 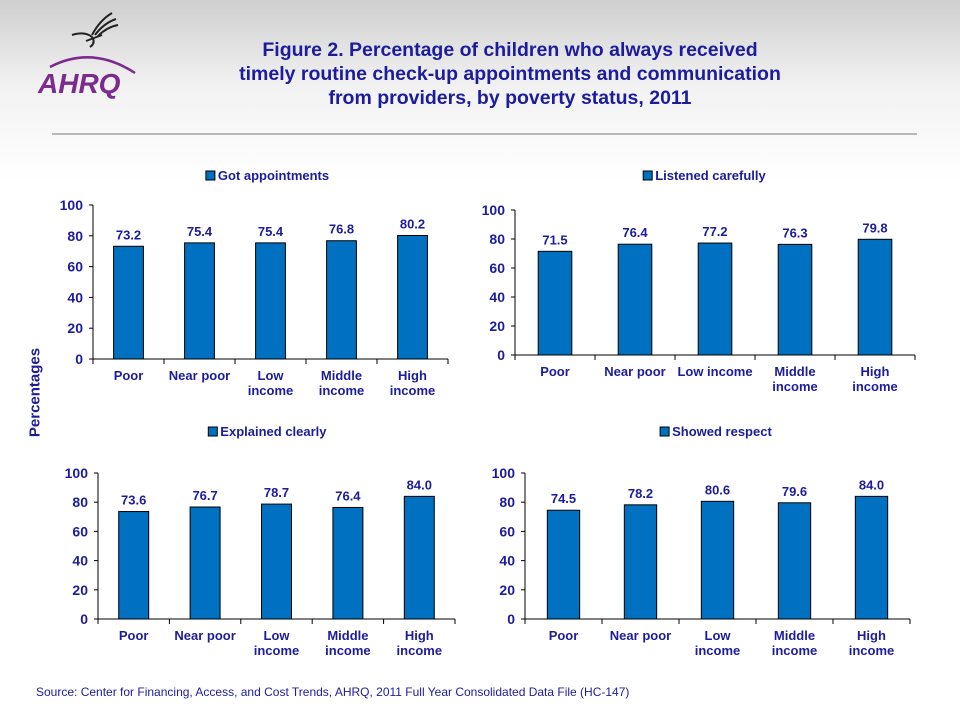 I want to click on data-label: 79.8, so click(x=874, y=227).